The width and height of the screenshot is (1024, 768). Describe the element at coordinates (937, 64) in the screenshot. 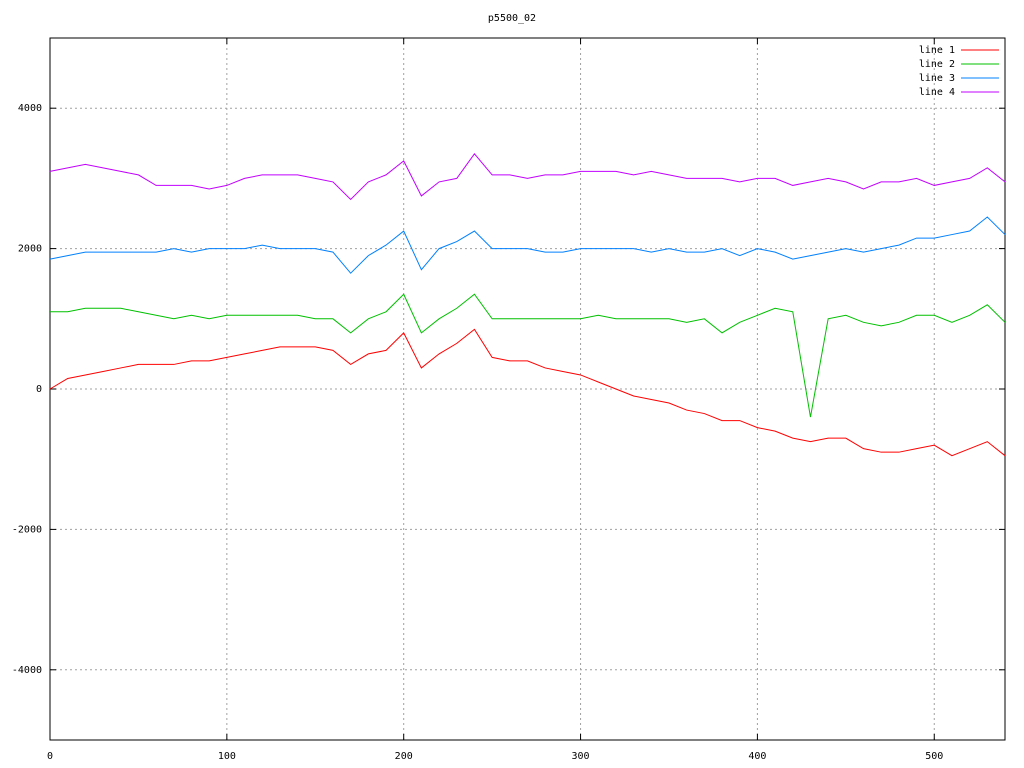

I see `legend-label: line 2` at that location.